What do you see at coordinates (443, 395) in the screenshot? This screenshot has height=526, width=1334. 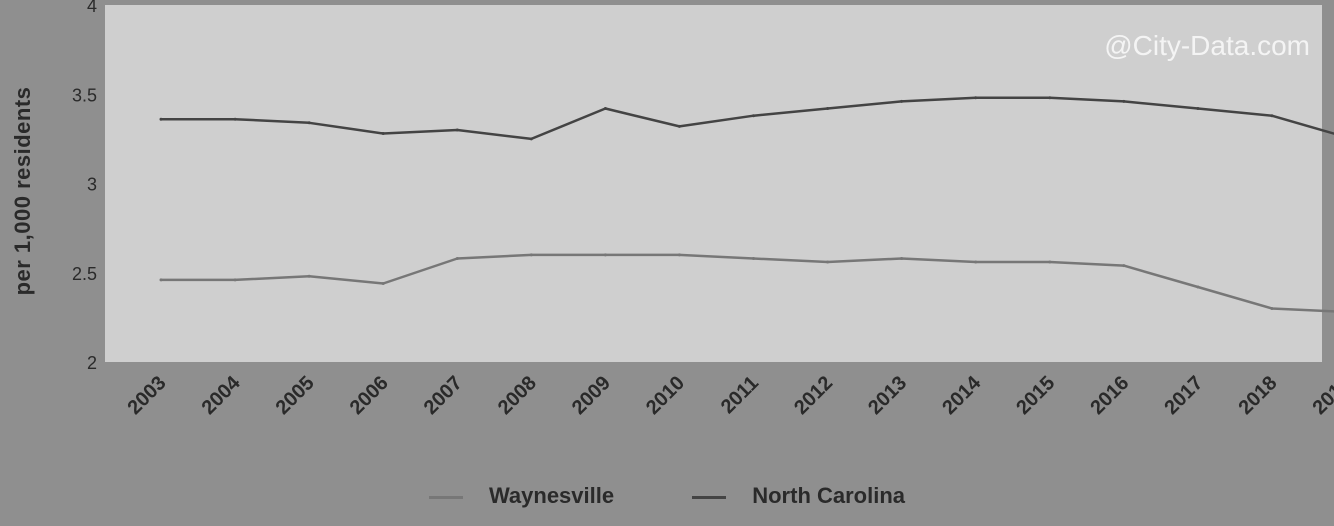 I see `x-tick-label: 2007` at bounding box center [443, 395].